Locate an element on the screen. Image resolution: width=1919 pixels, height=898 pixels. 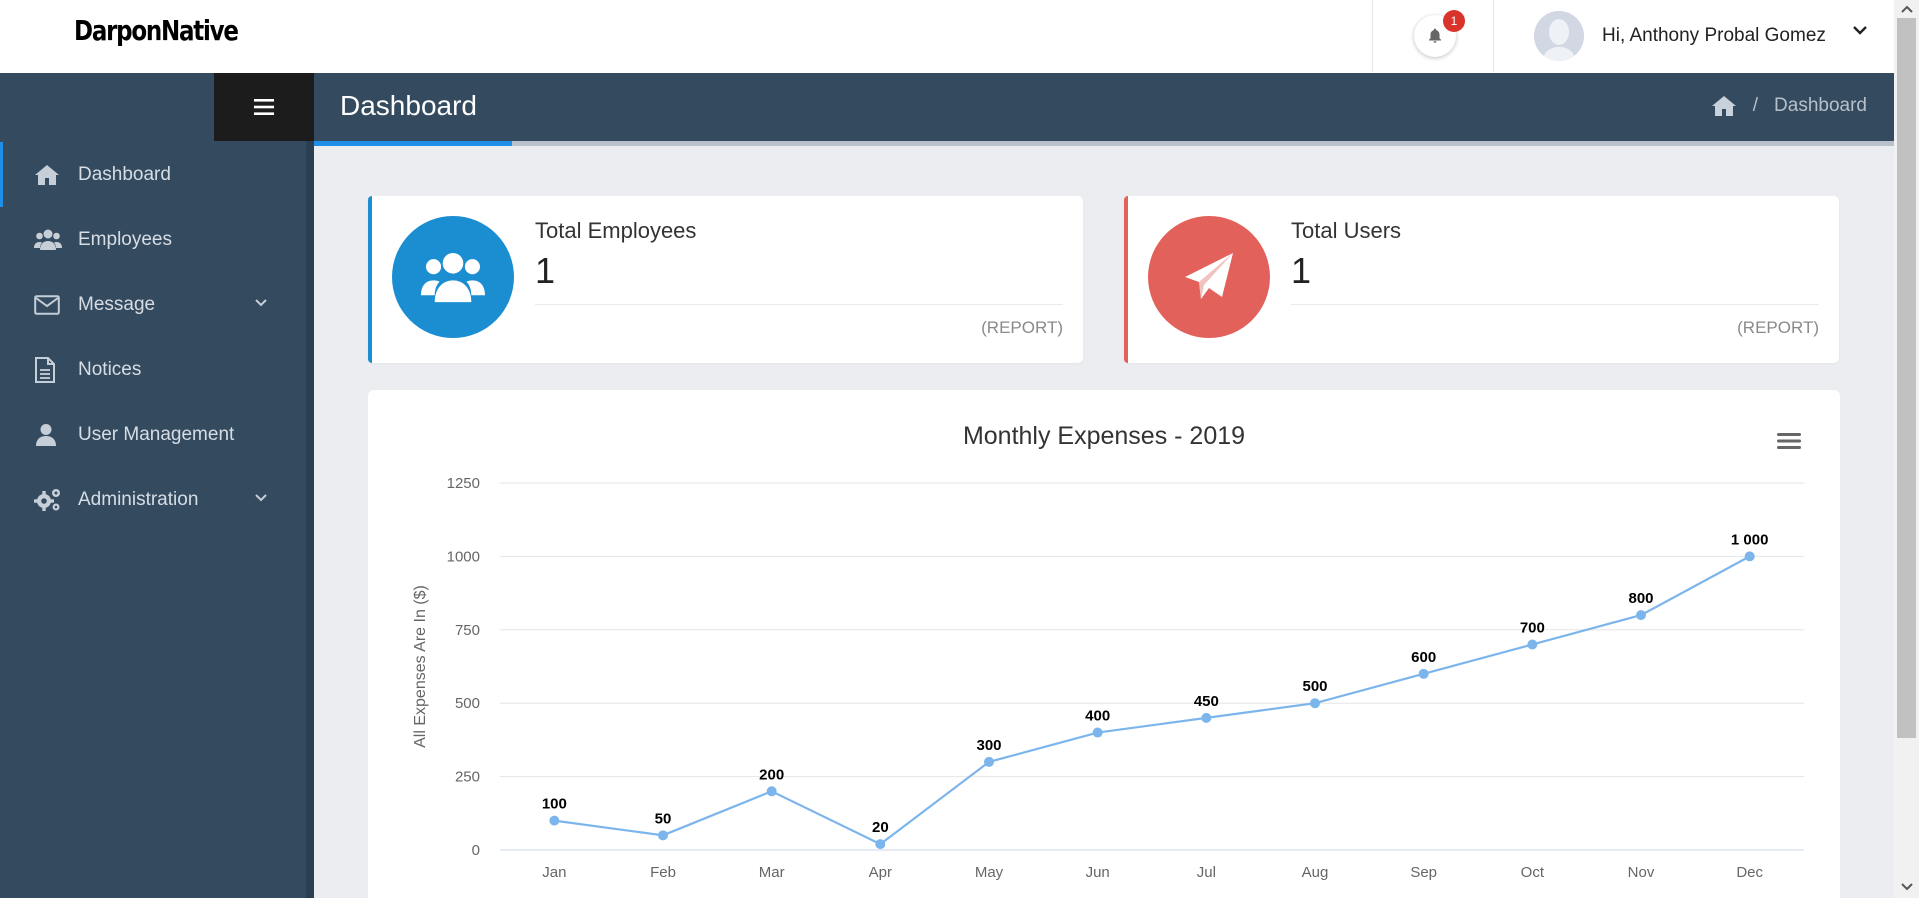
chart-data-label: 400 is located at coordinates (1097, 716).